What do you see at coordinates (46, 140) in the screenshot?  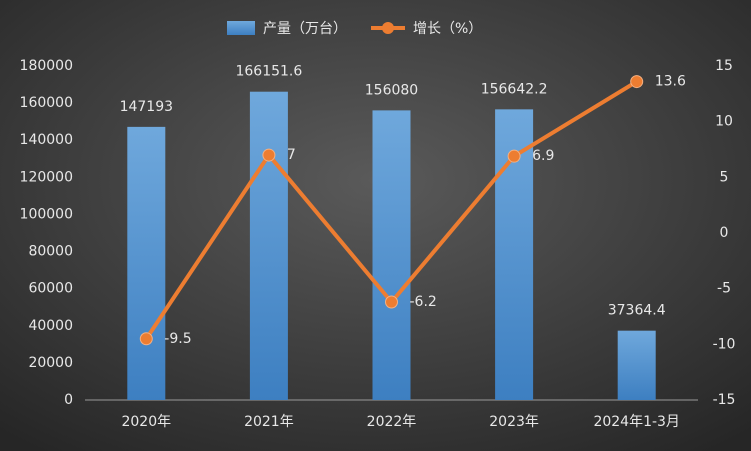 I see `y-tick-label: 140000` at bounding box center [46, 140].